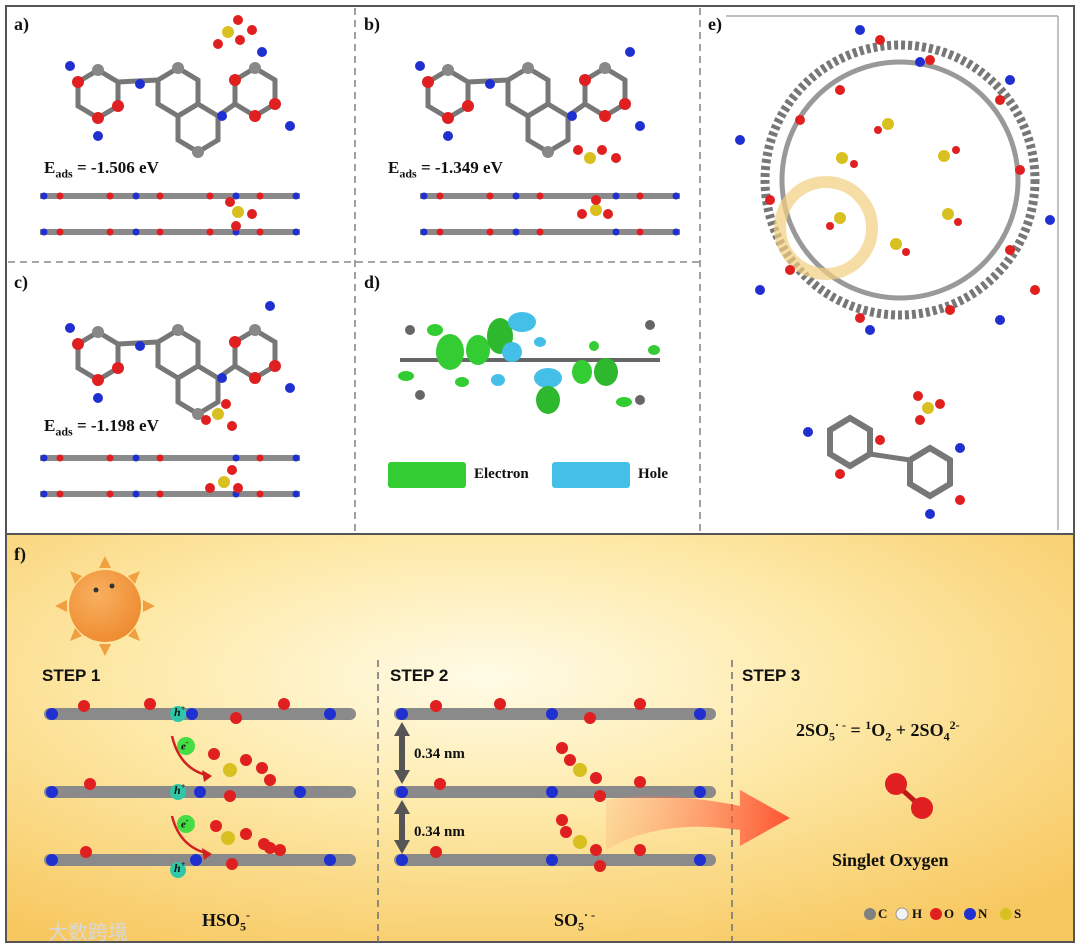 This screenshot has width=1080, height=949. I want to click on watermark: 大数跨境, so click(88, 932).